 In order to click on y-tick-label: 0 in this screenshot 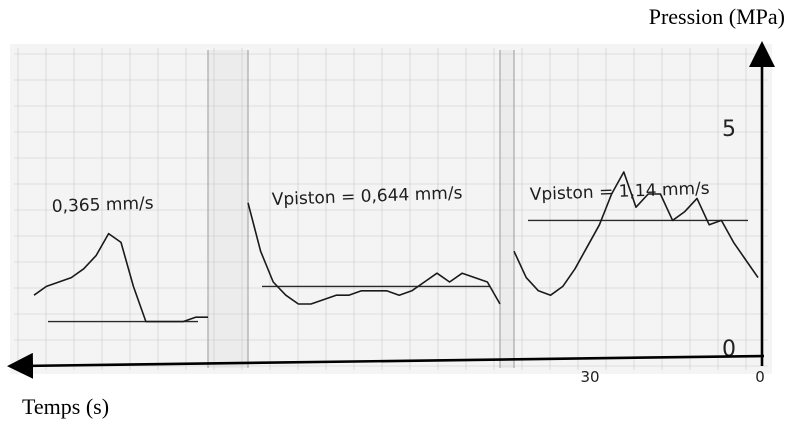, I will do `click(729, 349)`.